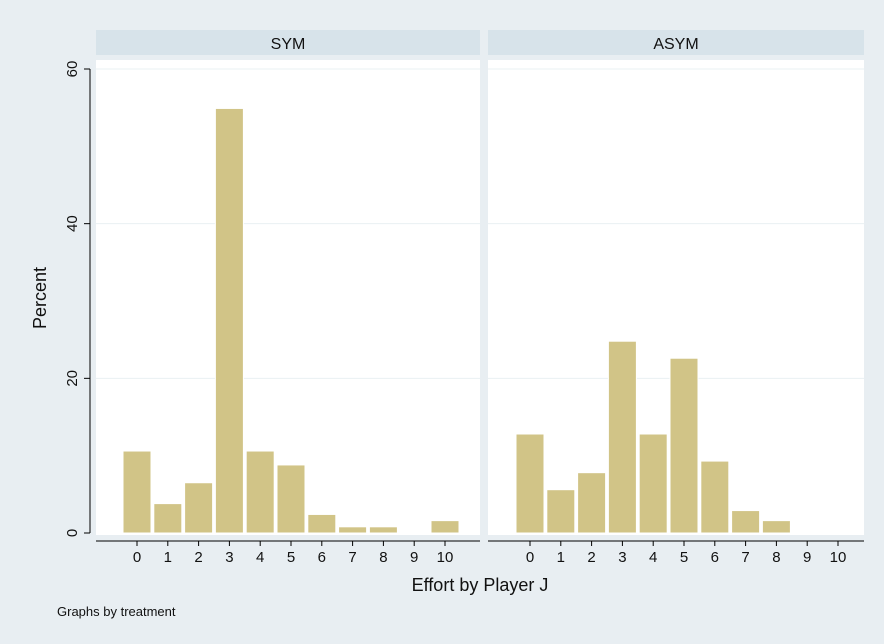 The image size is (884, 644). I want to click on y-tick-label: 40, so click(72, 223).